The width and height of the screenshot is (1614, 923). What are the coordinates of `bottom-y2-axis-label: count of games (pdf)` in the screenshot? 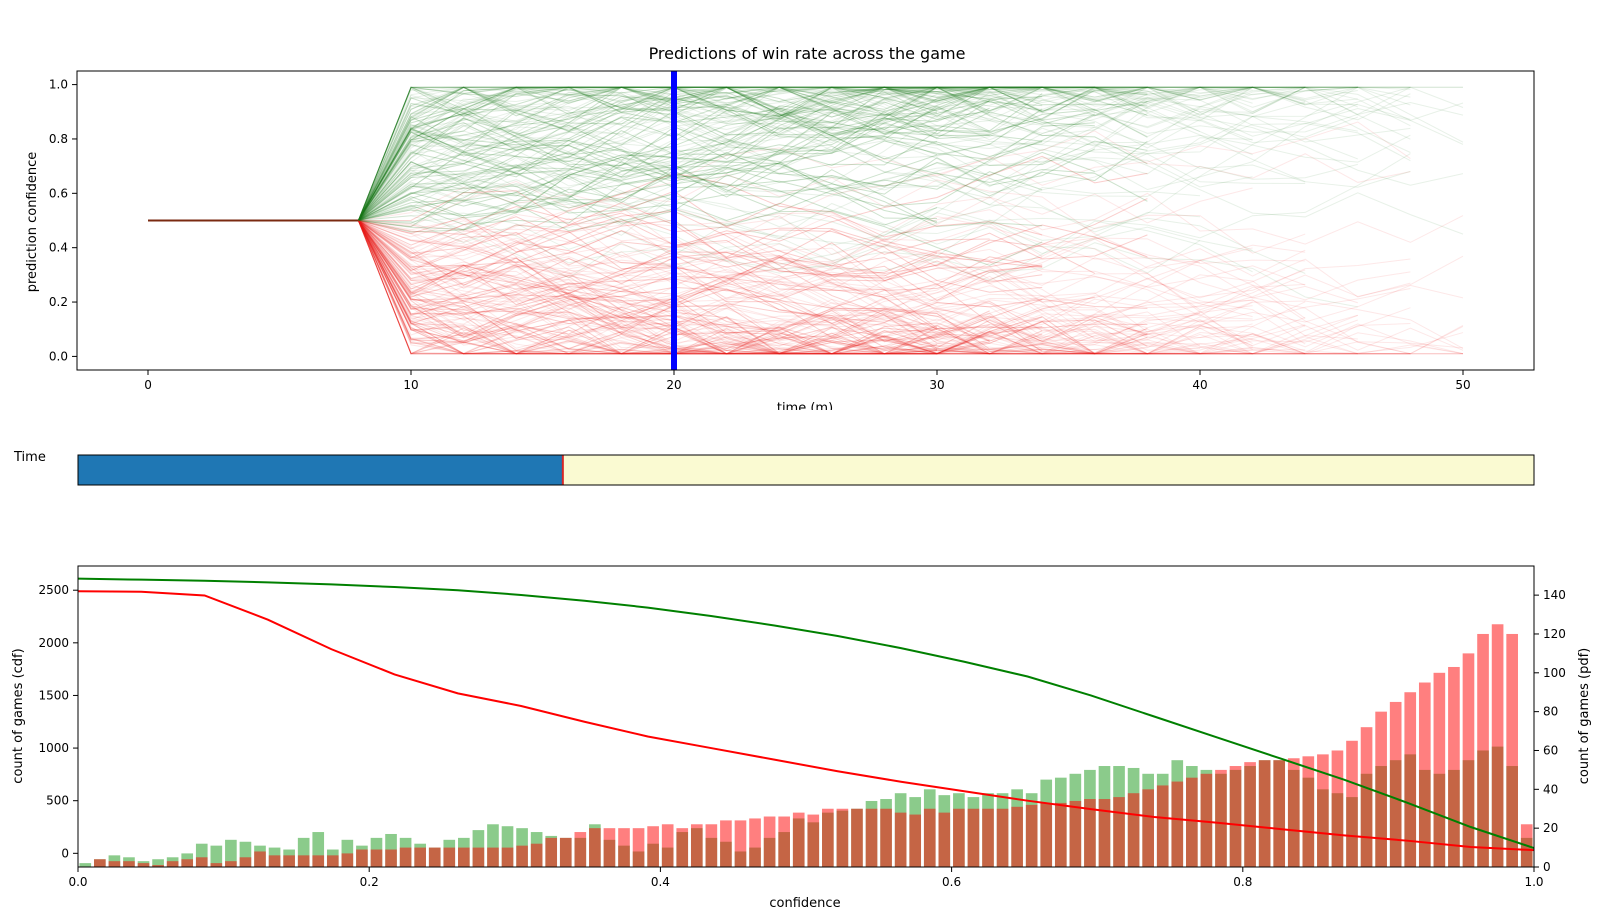 It's located at (1584, 716).